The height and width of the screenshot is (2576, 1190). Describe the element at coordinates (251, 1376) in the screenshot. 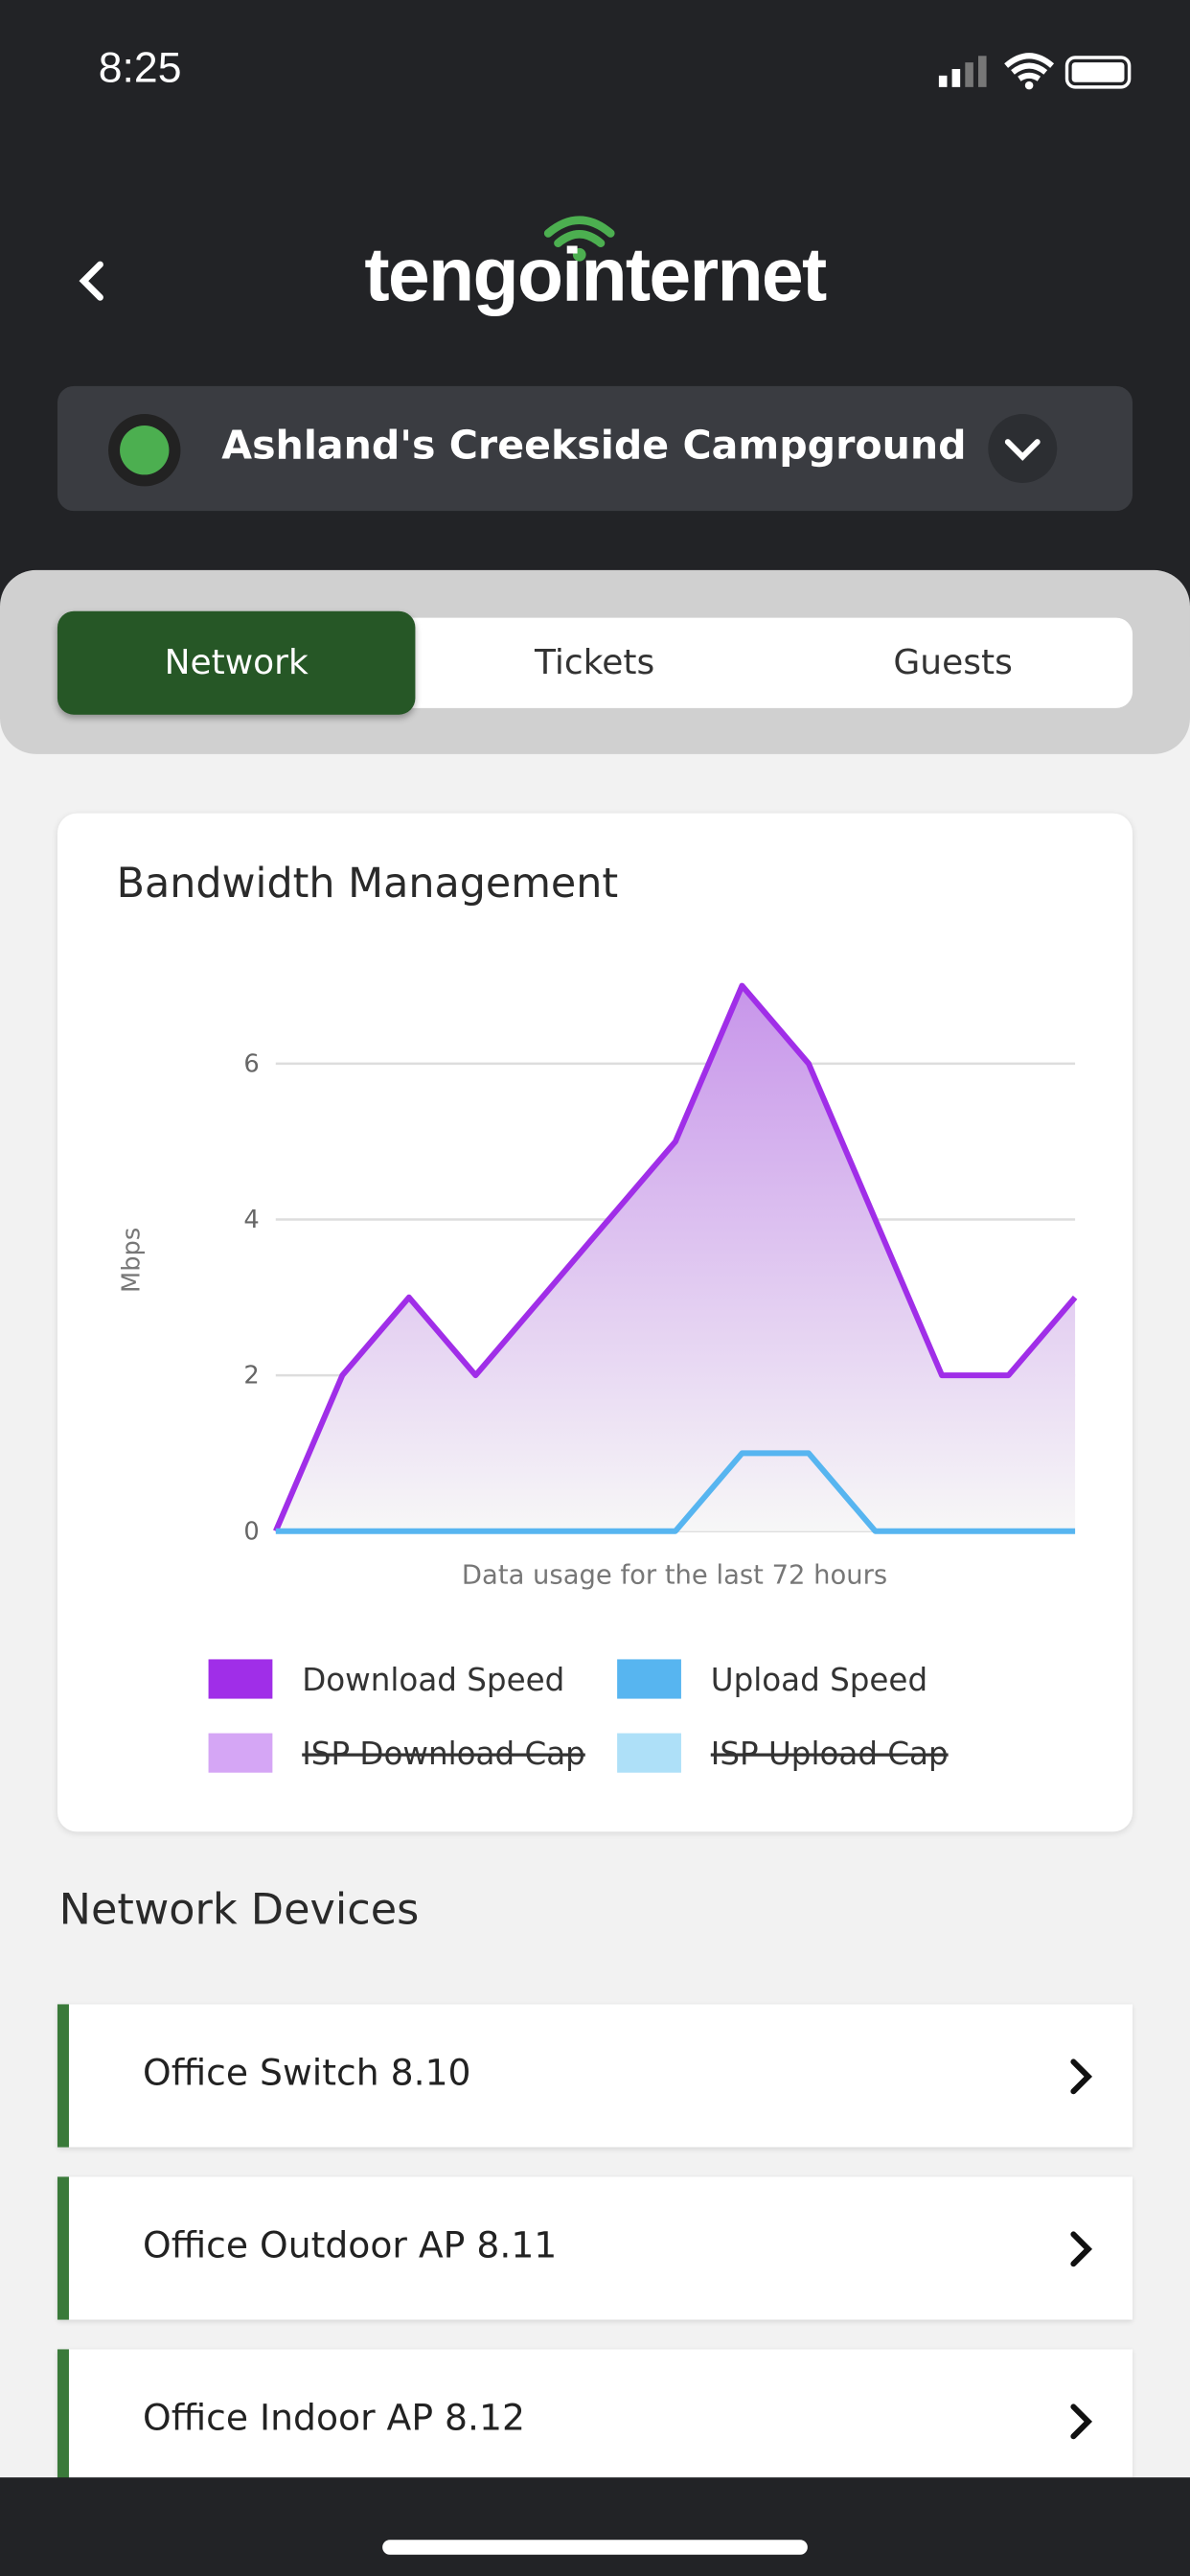

I see `y-tick-label: 2` at that location.